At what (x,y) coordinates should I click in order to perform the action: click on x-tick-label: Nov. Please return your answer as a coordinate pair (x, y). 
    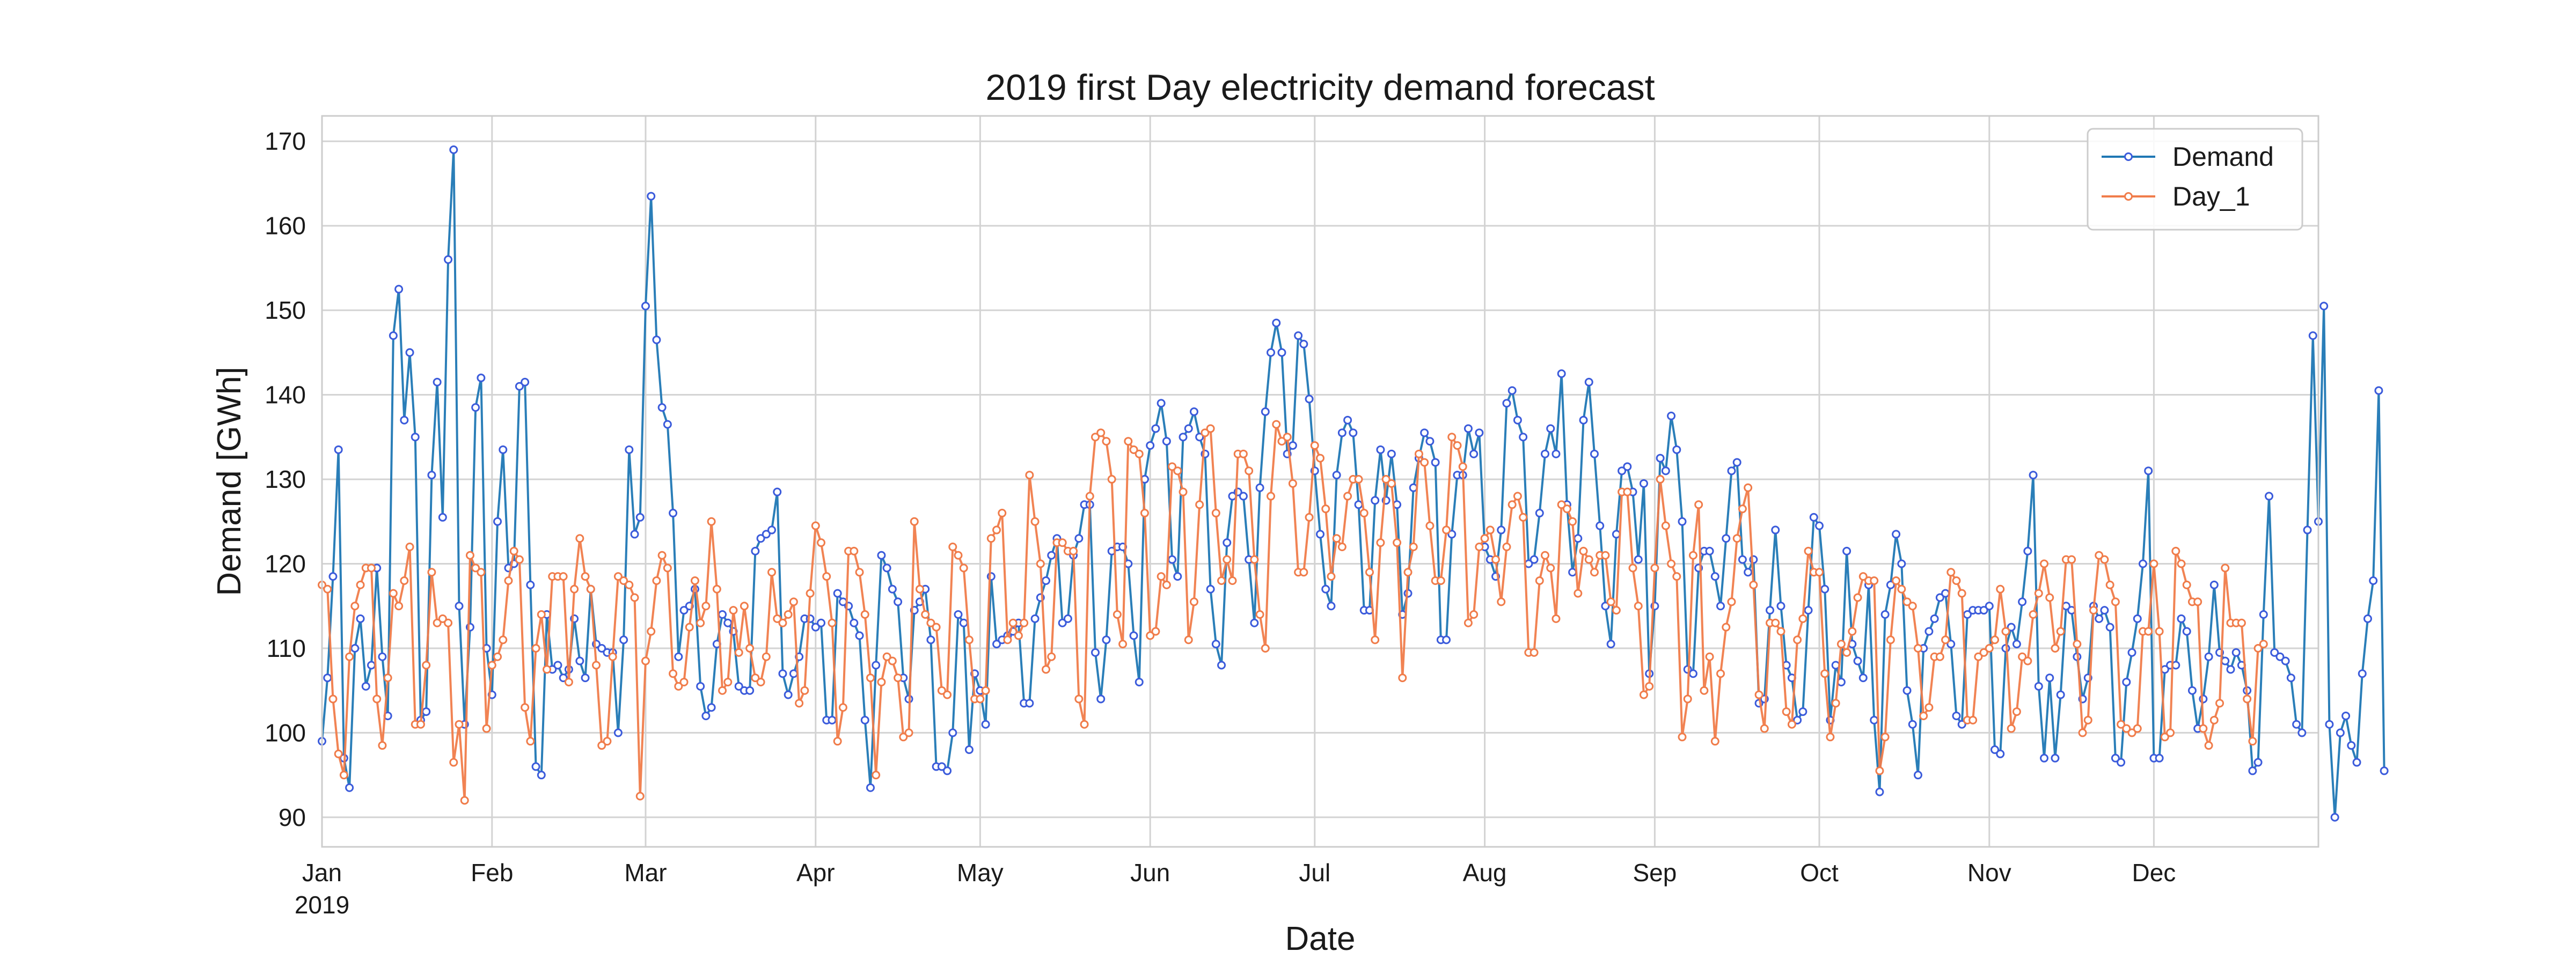
    Looking at the image, I should click on (1989, 873).